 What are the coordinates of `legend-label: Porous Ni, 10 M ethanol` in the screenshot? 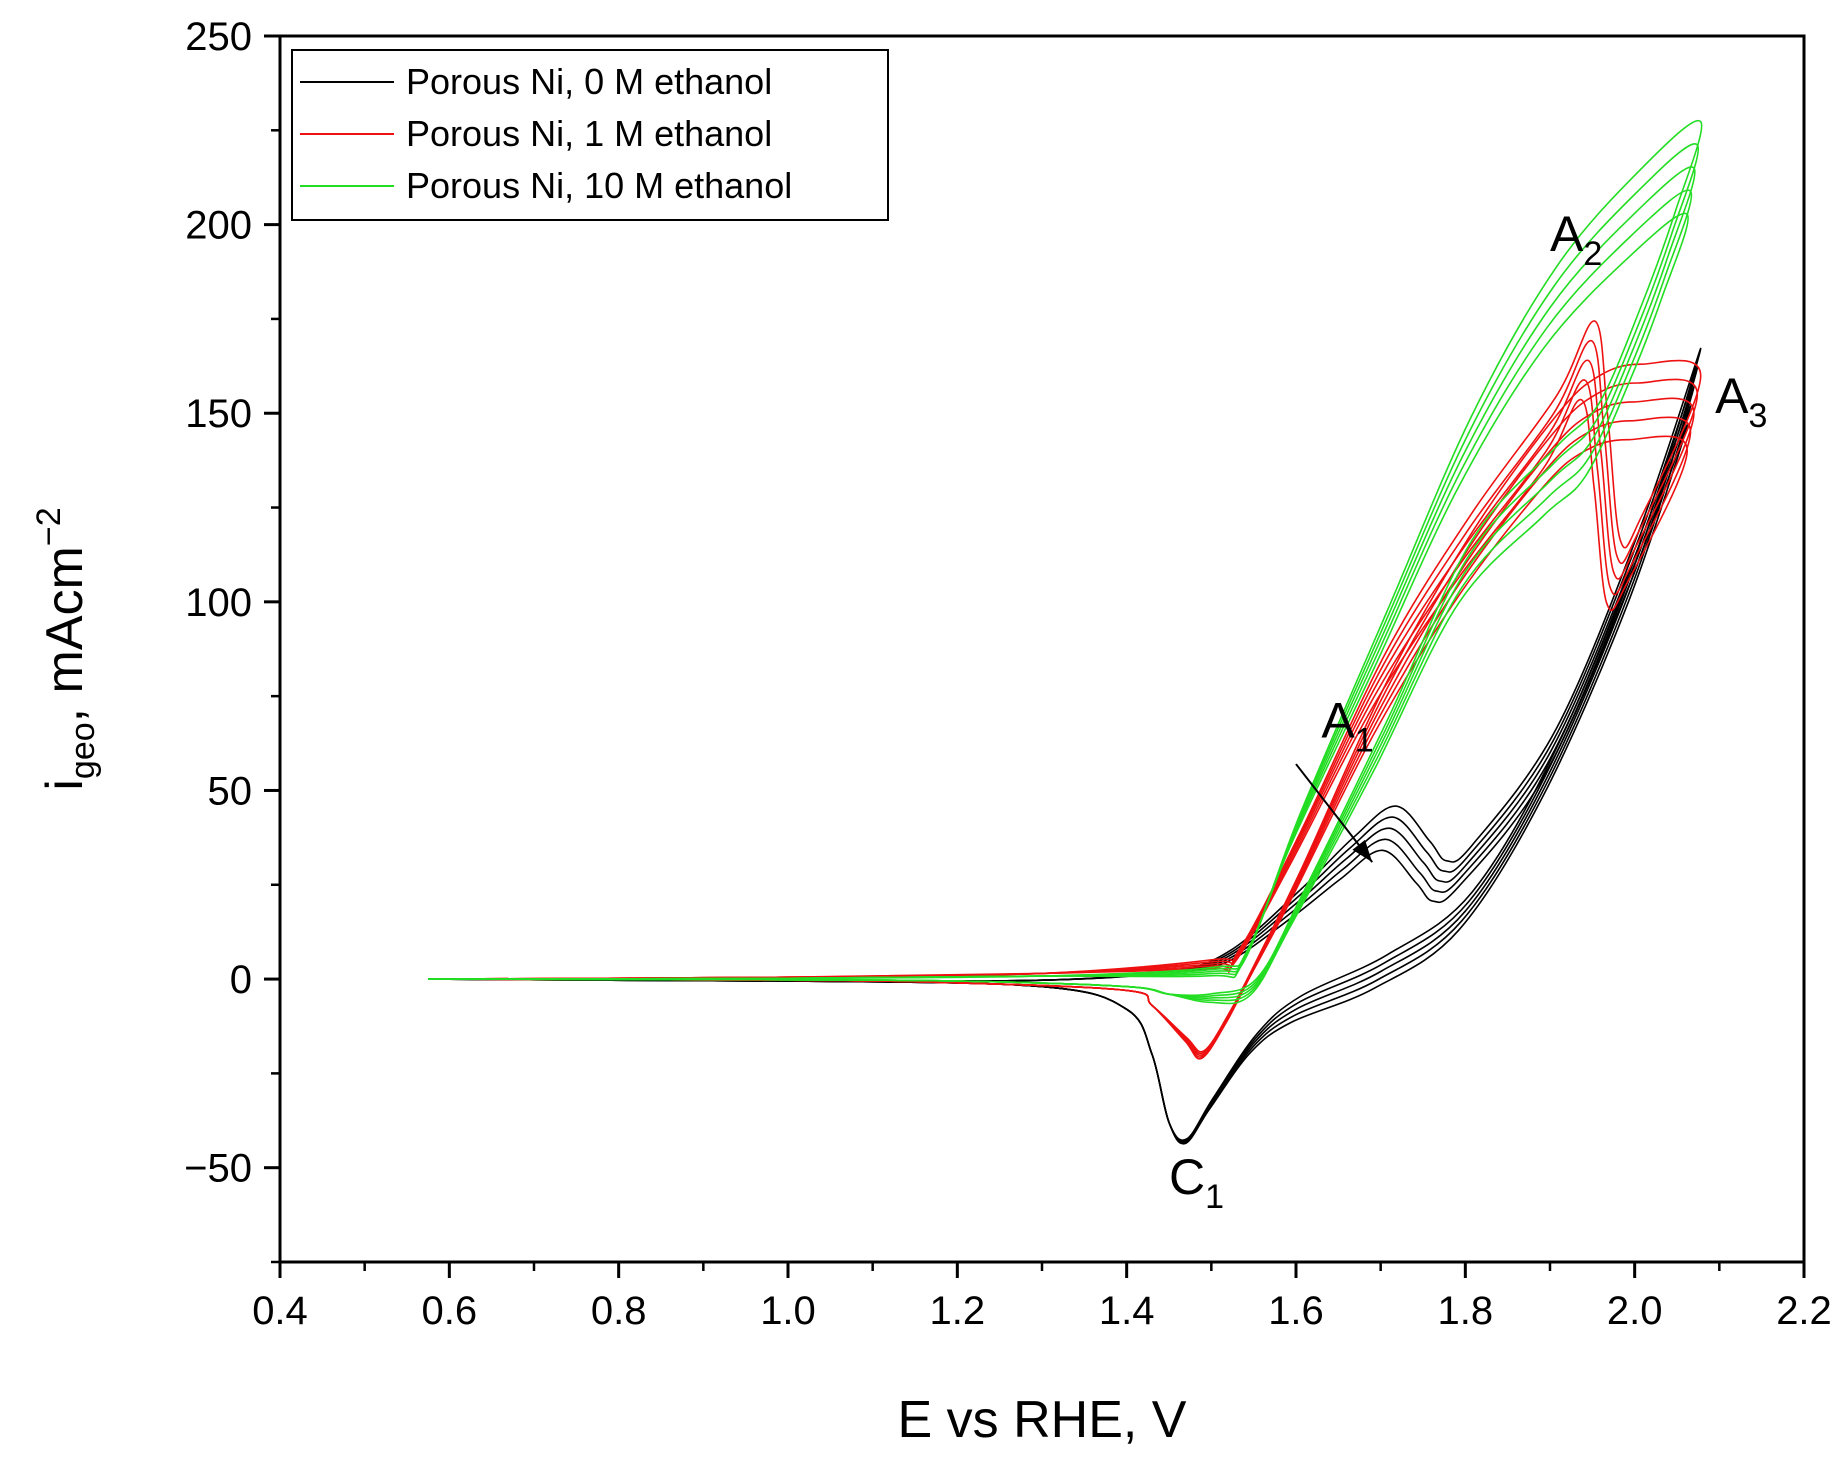 It's located at (599, 185).